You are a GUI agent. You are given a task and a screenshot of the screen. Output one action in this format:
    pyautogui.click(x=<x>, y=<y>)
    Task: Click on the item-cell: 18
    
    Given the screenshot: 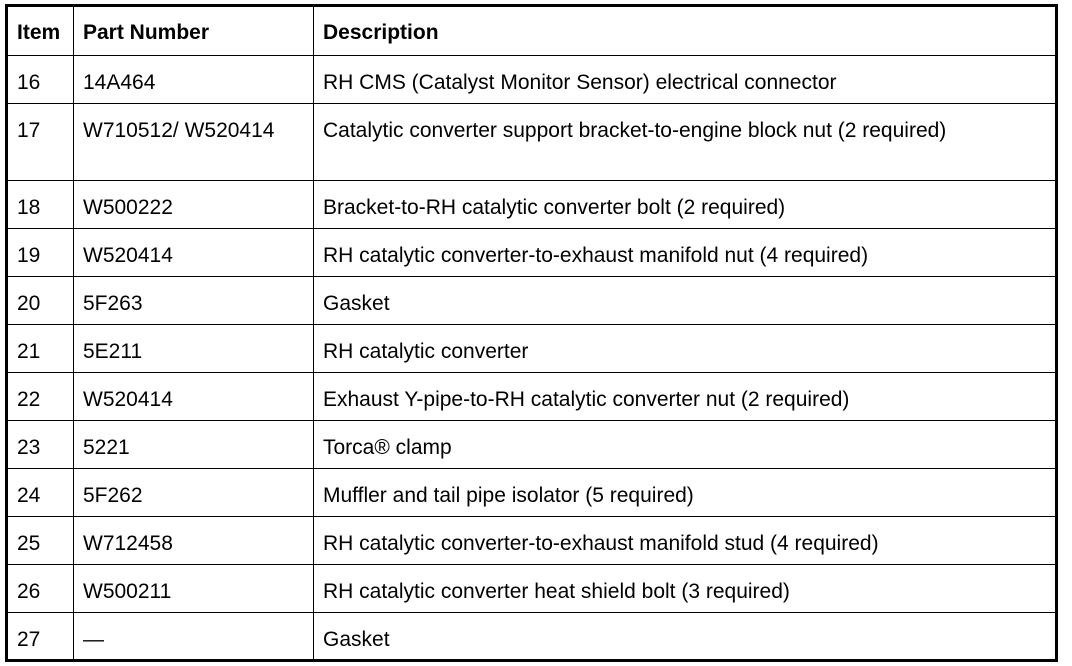 What is the action you would take?
    pyautogui.click(x=40, y=204)
    